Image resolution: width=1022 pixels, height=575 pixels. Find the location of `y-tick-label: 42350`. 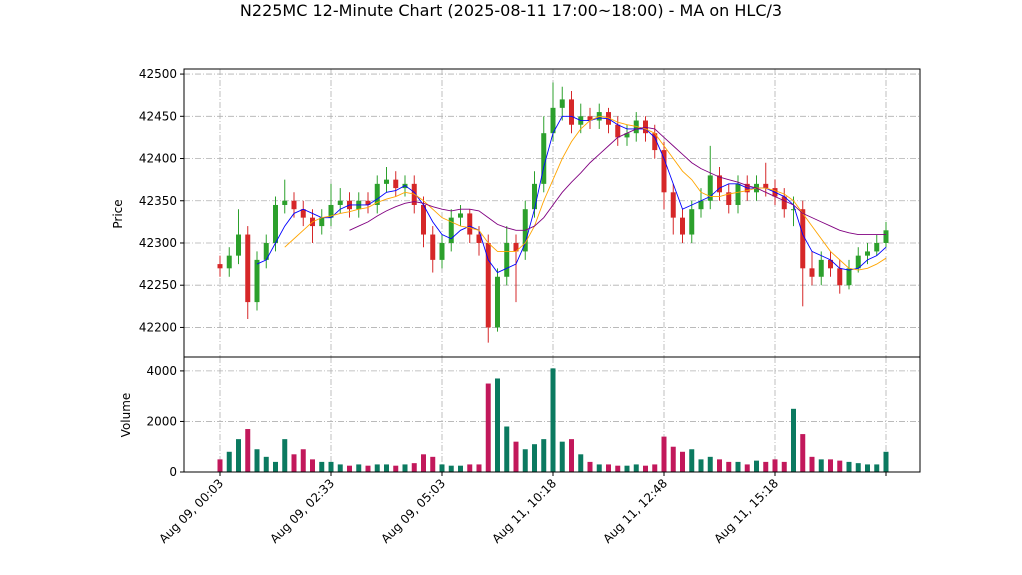

y-tick-label: 42350 is located at coordinates (158, 201).